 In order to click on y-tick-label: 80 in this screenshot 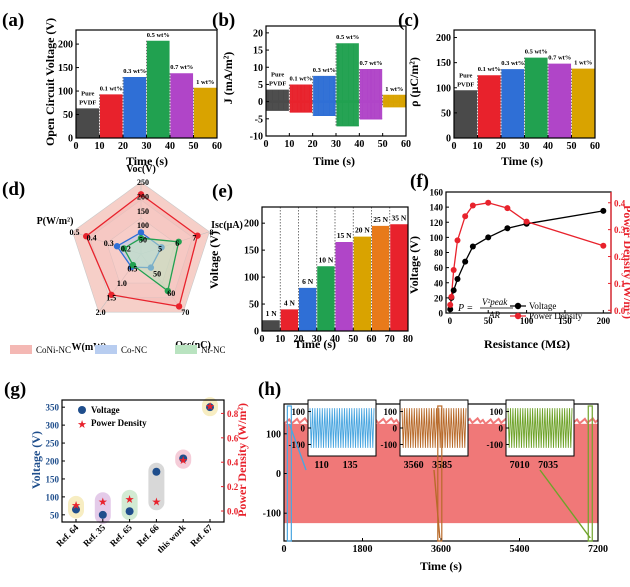, I will do `click(439, 253)`.